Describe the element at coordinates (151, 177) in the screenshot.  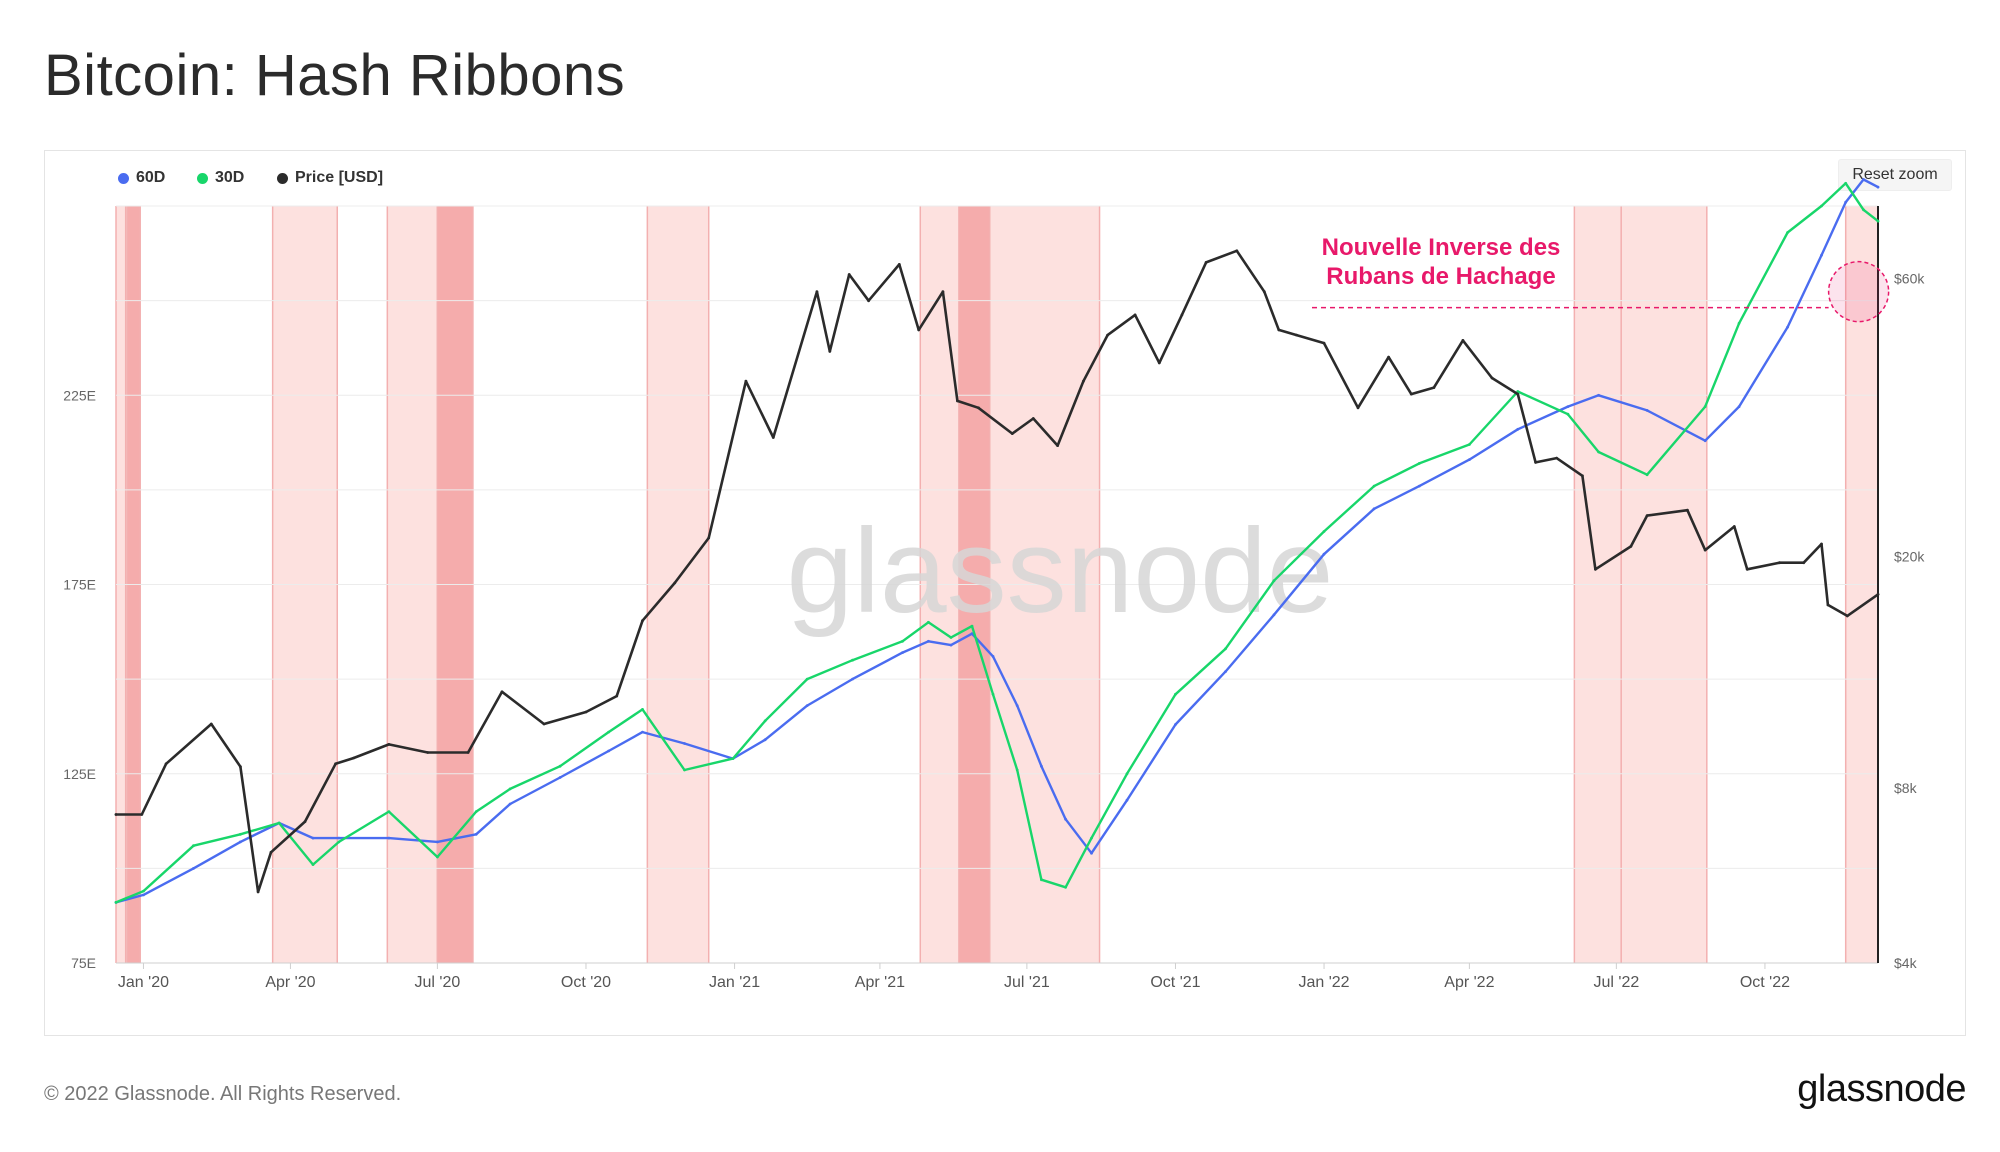
I see `legend-label-60d: 60D` at that location.